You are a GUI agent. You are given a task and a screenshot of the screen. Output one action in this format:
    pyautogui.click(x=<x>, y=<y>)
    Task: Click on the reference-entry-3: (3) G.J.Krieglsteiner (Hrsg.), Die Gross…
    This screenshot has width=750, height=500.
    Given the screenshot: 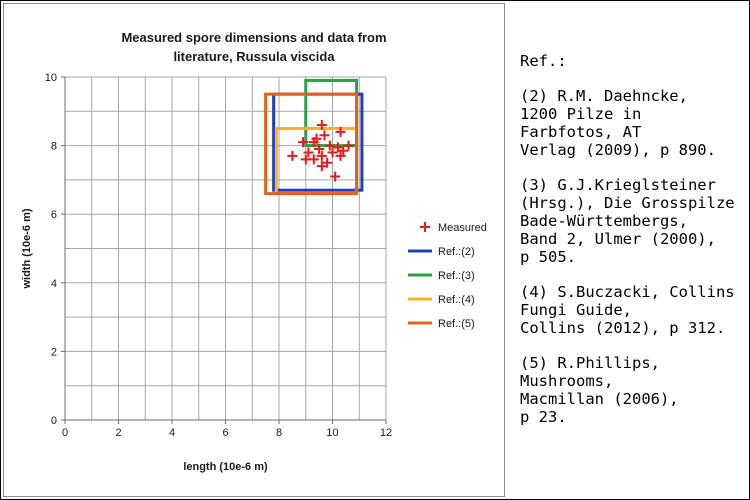 What is the action you would take?
    pyautogui.click(x=633, y=221)
    